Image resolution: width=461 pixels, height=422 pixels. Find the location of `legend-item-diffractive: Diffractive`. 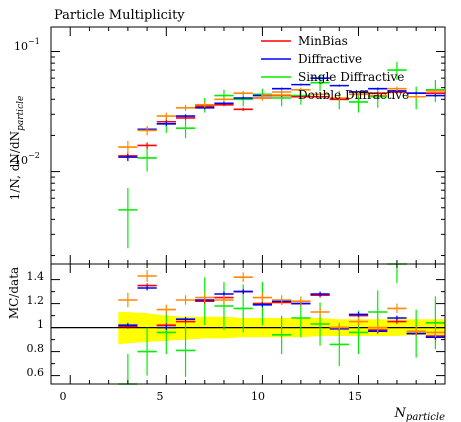

legend-item-diffractive: Diffractive is located at coordinates (311, 59).